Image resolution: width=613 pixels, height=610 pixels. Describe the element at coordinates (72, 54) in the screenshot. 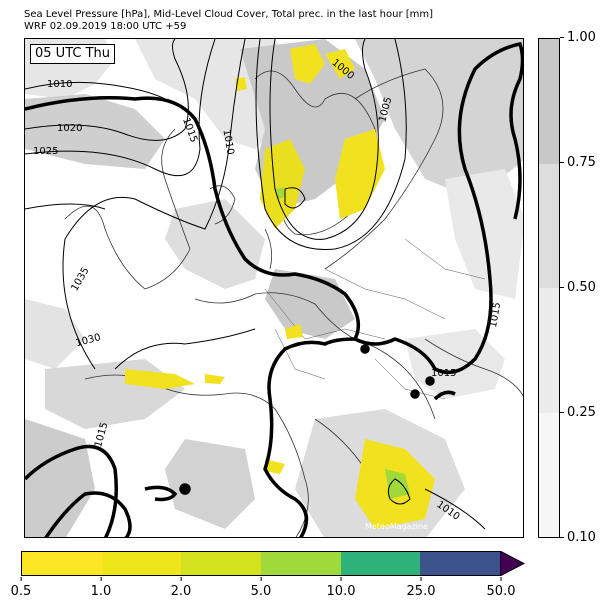

I see `forecast-time-label: 05 UTC Thu` at that location.